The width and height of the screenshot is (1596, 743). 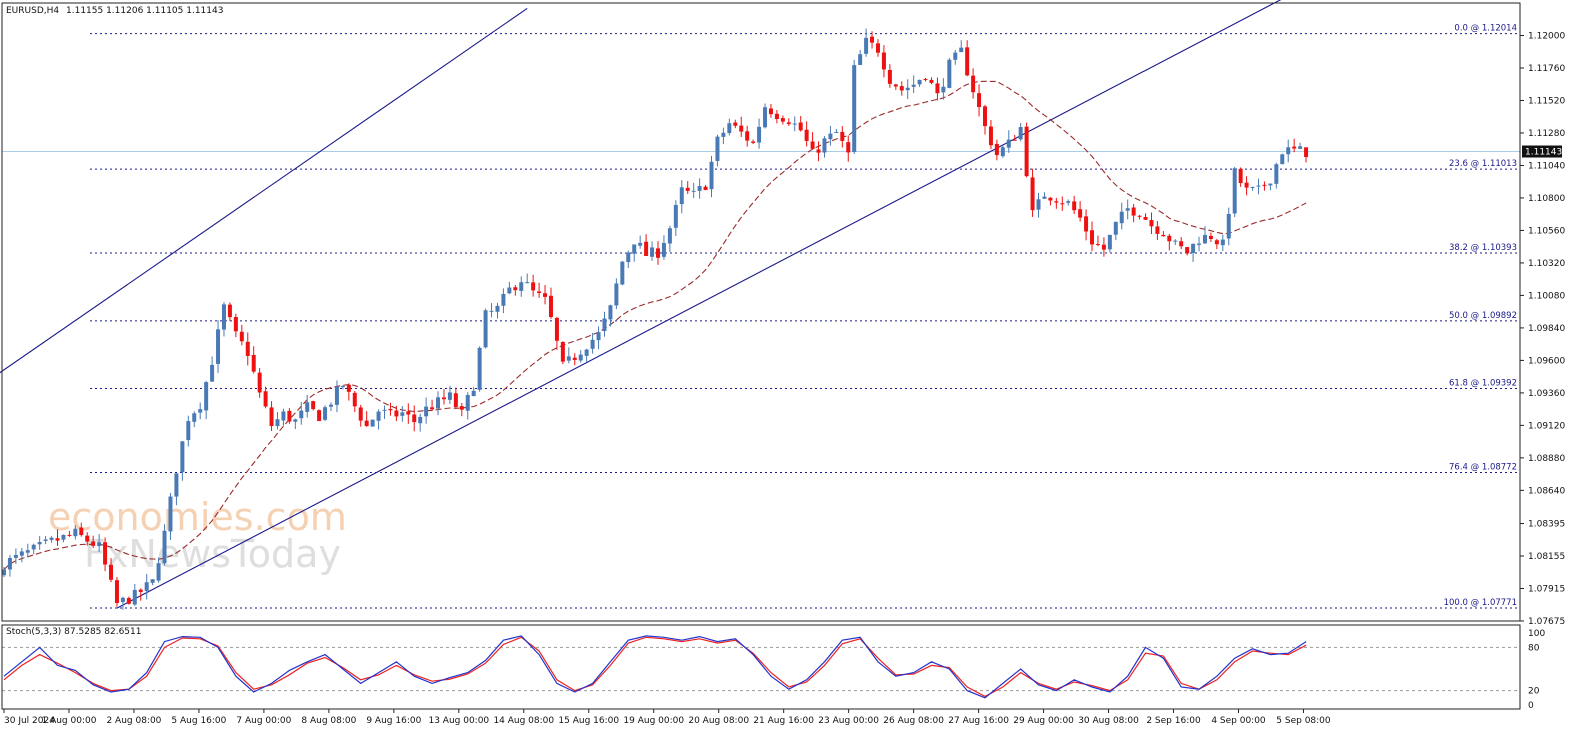 What do you see at coordinates (1483, 248) in the screenshot?
I see `fib-level-label: 38.2 @ 1.10393` at bounding box center [1483, 248].